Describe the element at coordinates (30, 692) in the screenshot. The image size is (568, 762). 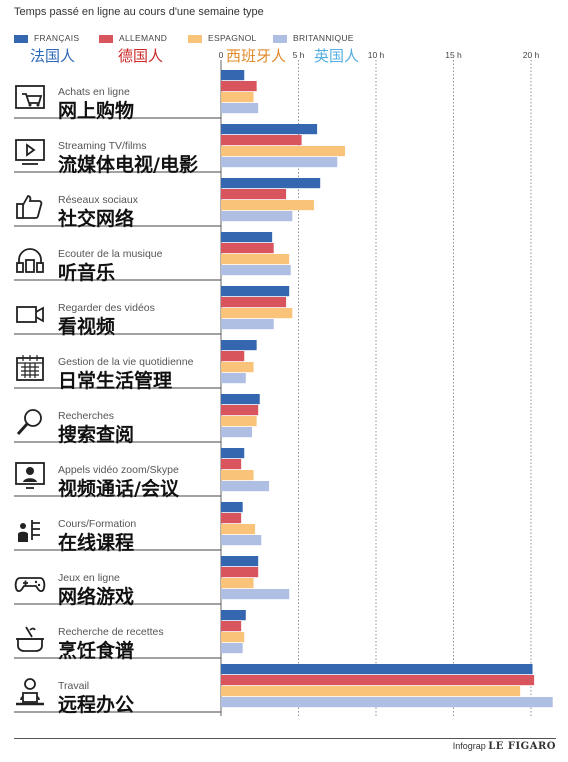
I see `laptop-worker-icon` at that location.